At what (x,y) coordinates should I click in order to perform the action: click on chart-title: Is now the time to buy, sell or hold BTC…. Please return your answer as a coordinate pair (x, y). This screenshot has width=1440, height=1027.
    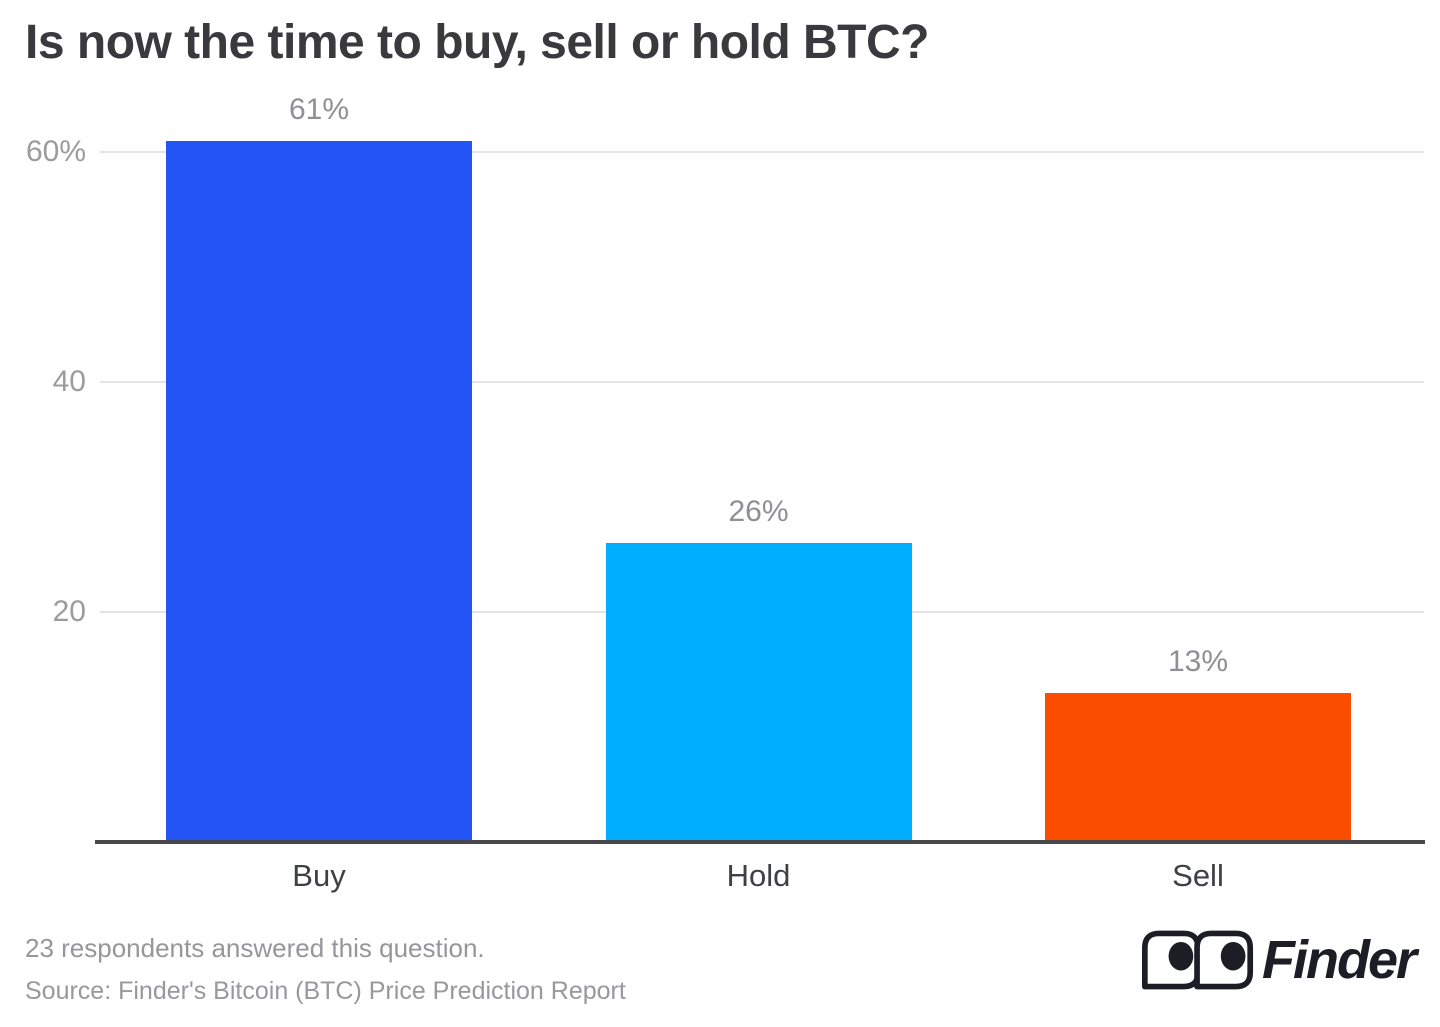
    Looking at the image, I should click on (477, 42).